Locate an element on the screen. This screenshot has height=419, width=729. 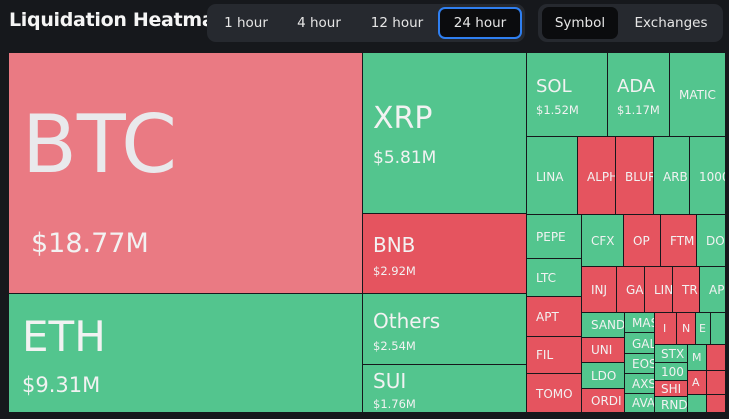
tile-sol: SOL $1.52M is located at coordinates (567, 95).